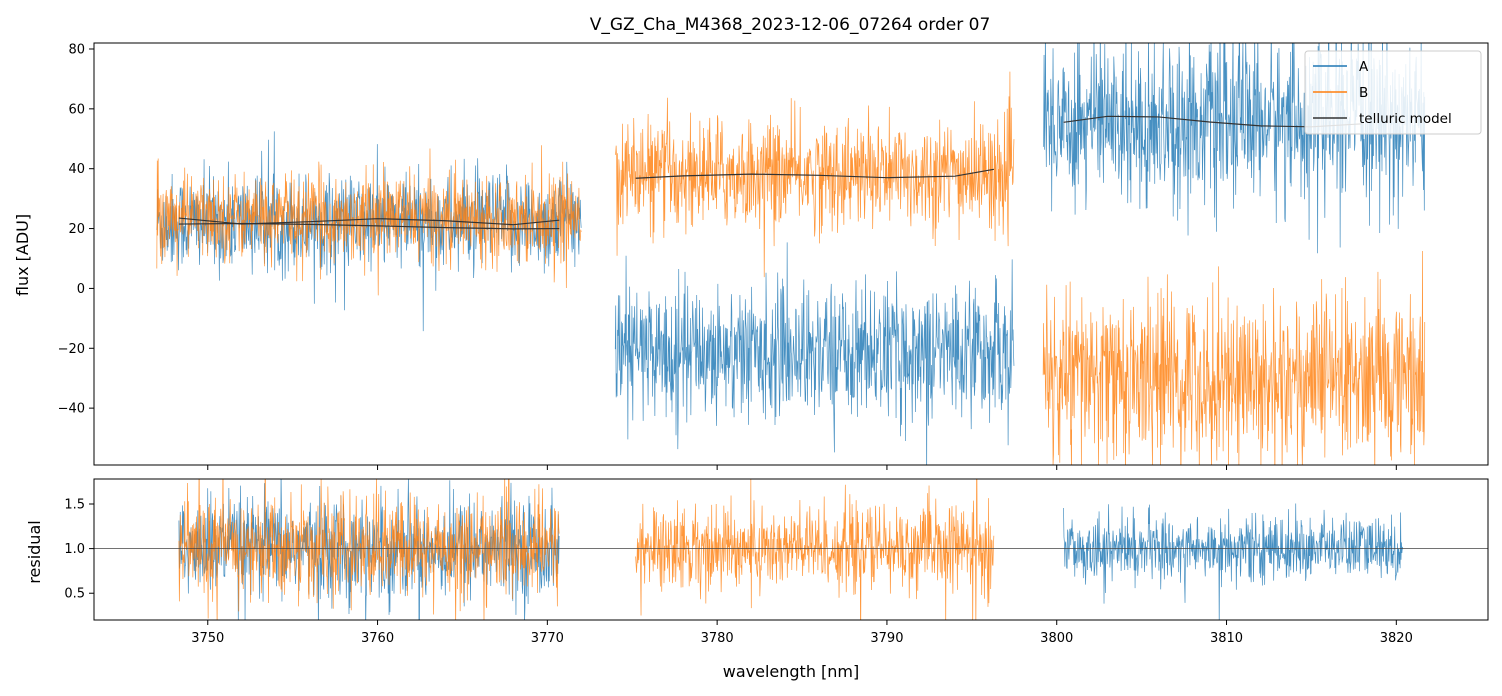  I want to click on x-tick-label: 3760, so click(377, 638).